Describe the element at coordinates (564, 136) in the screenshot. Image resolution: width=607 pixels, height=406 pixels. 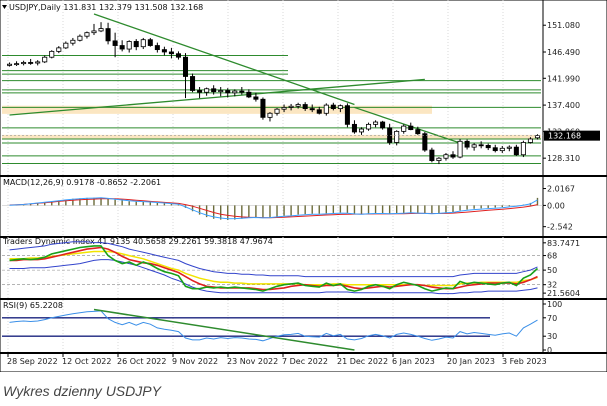
I see `current-price-label: 132.168` at that location.